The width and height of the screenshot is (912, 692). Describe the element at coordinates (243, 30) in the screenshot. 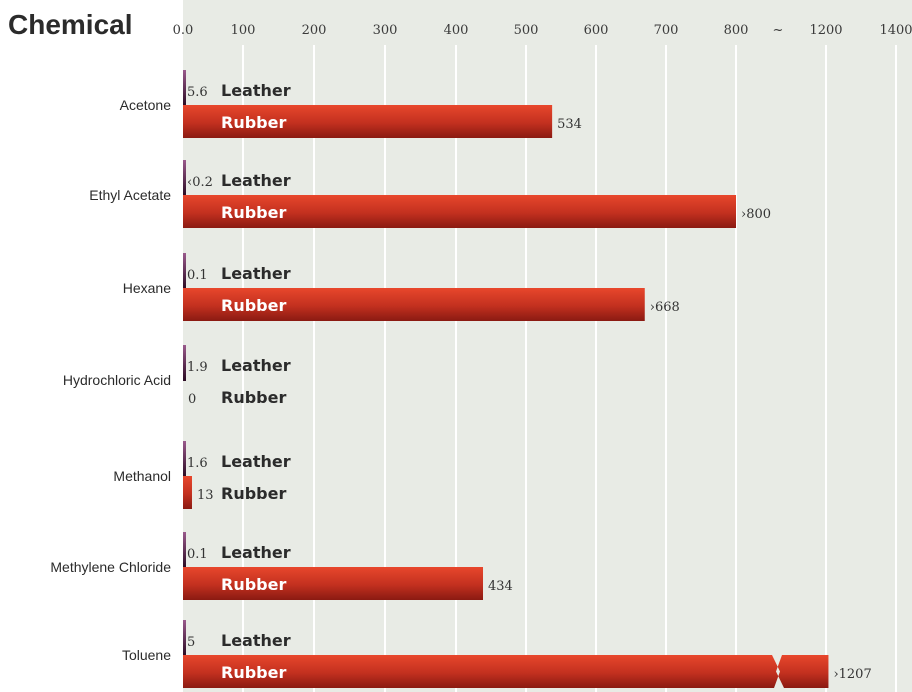

I see `x-tick-label: 100` at that location.